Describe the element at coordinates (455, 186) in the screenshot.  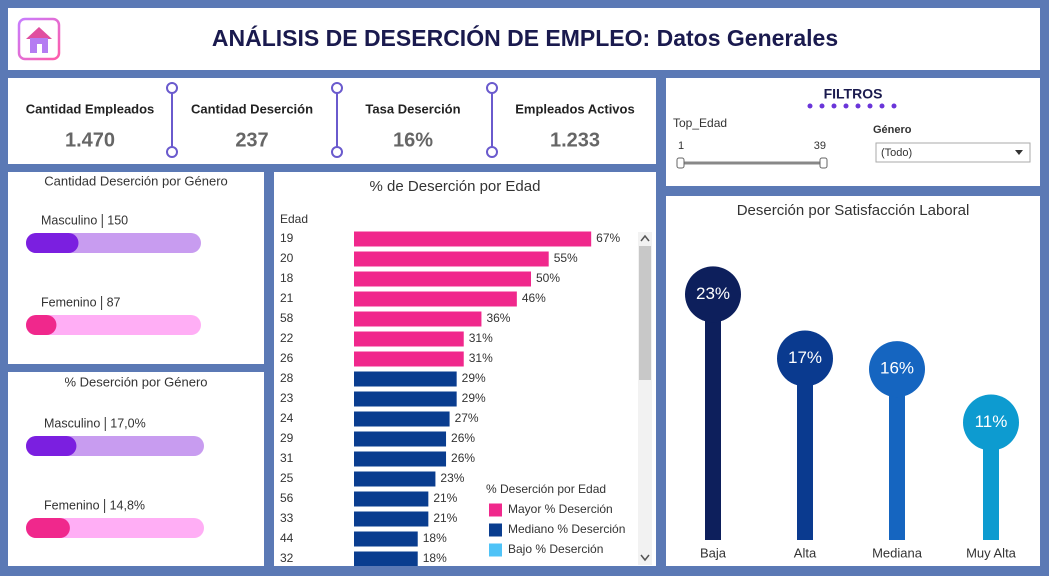
I see `chart-title: % de Deserción por Edad` at that location.